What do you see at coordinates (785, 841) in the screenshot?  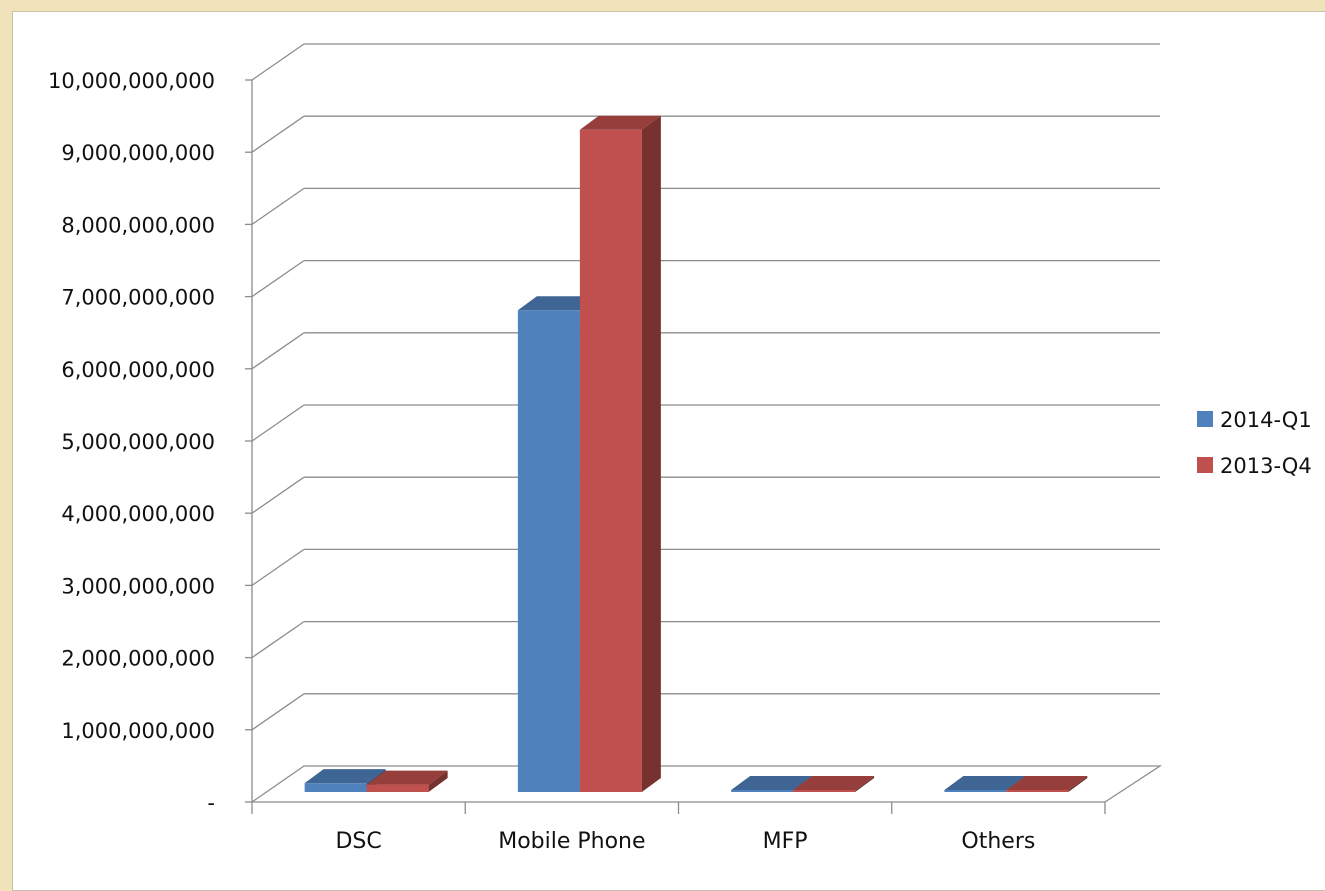 I see `x-tick-label: MFP` at bounding box center [785, 841].